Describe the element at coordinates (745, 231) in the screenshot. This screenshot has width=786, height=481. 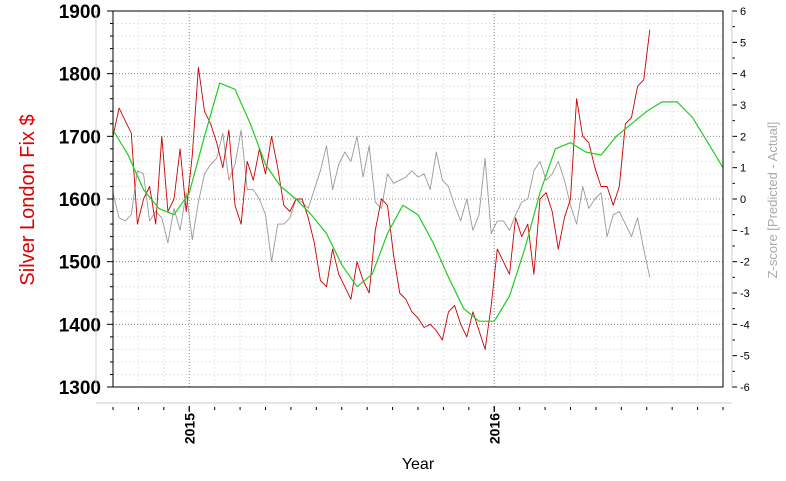
I see `y2-tick-label: -1` at that location.